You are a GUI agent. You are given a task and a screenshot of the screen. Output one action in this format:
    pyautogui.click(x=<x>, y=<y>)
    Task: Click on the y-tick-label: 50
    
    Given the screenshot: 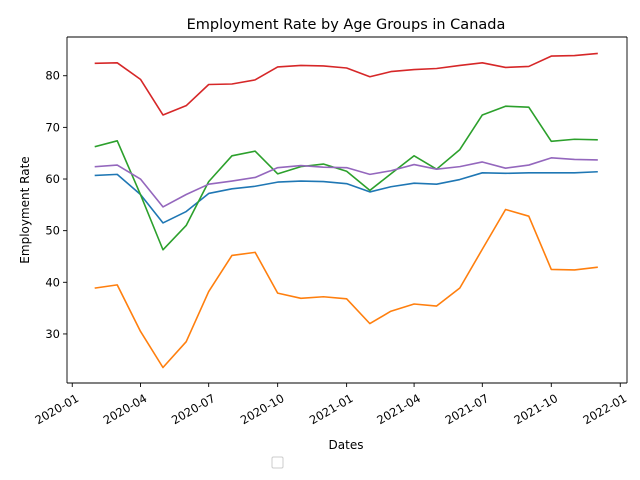 What is the action you would take?
    pyautogui.click(x=52, y=231)
    